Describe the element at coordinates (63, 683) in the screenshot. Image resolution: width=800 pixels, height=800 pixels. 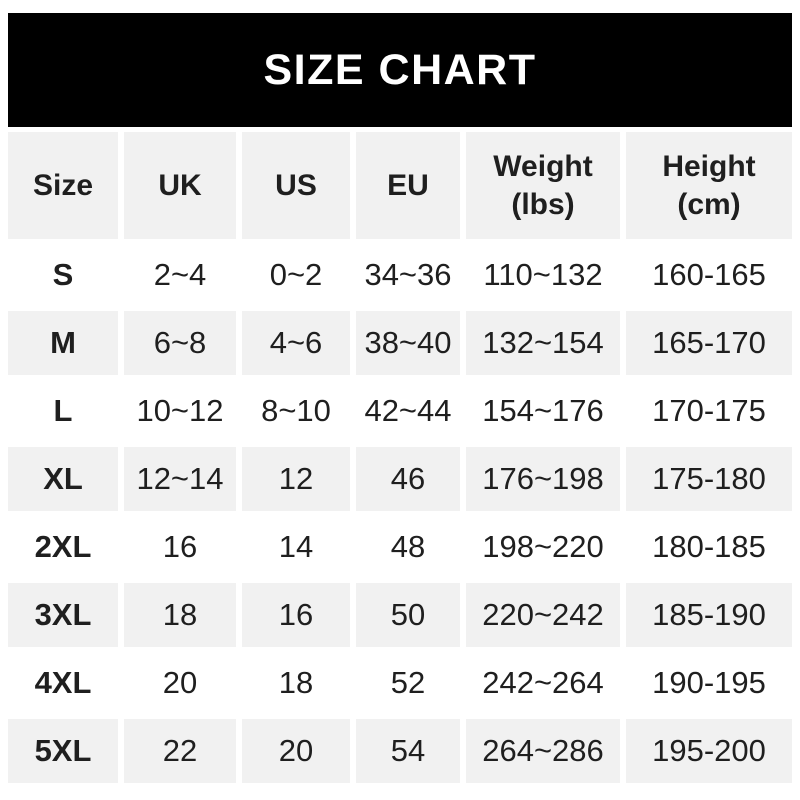
I see `row-label: 4XL` at that location.